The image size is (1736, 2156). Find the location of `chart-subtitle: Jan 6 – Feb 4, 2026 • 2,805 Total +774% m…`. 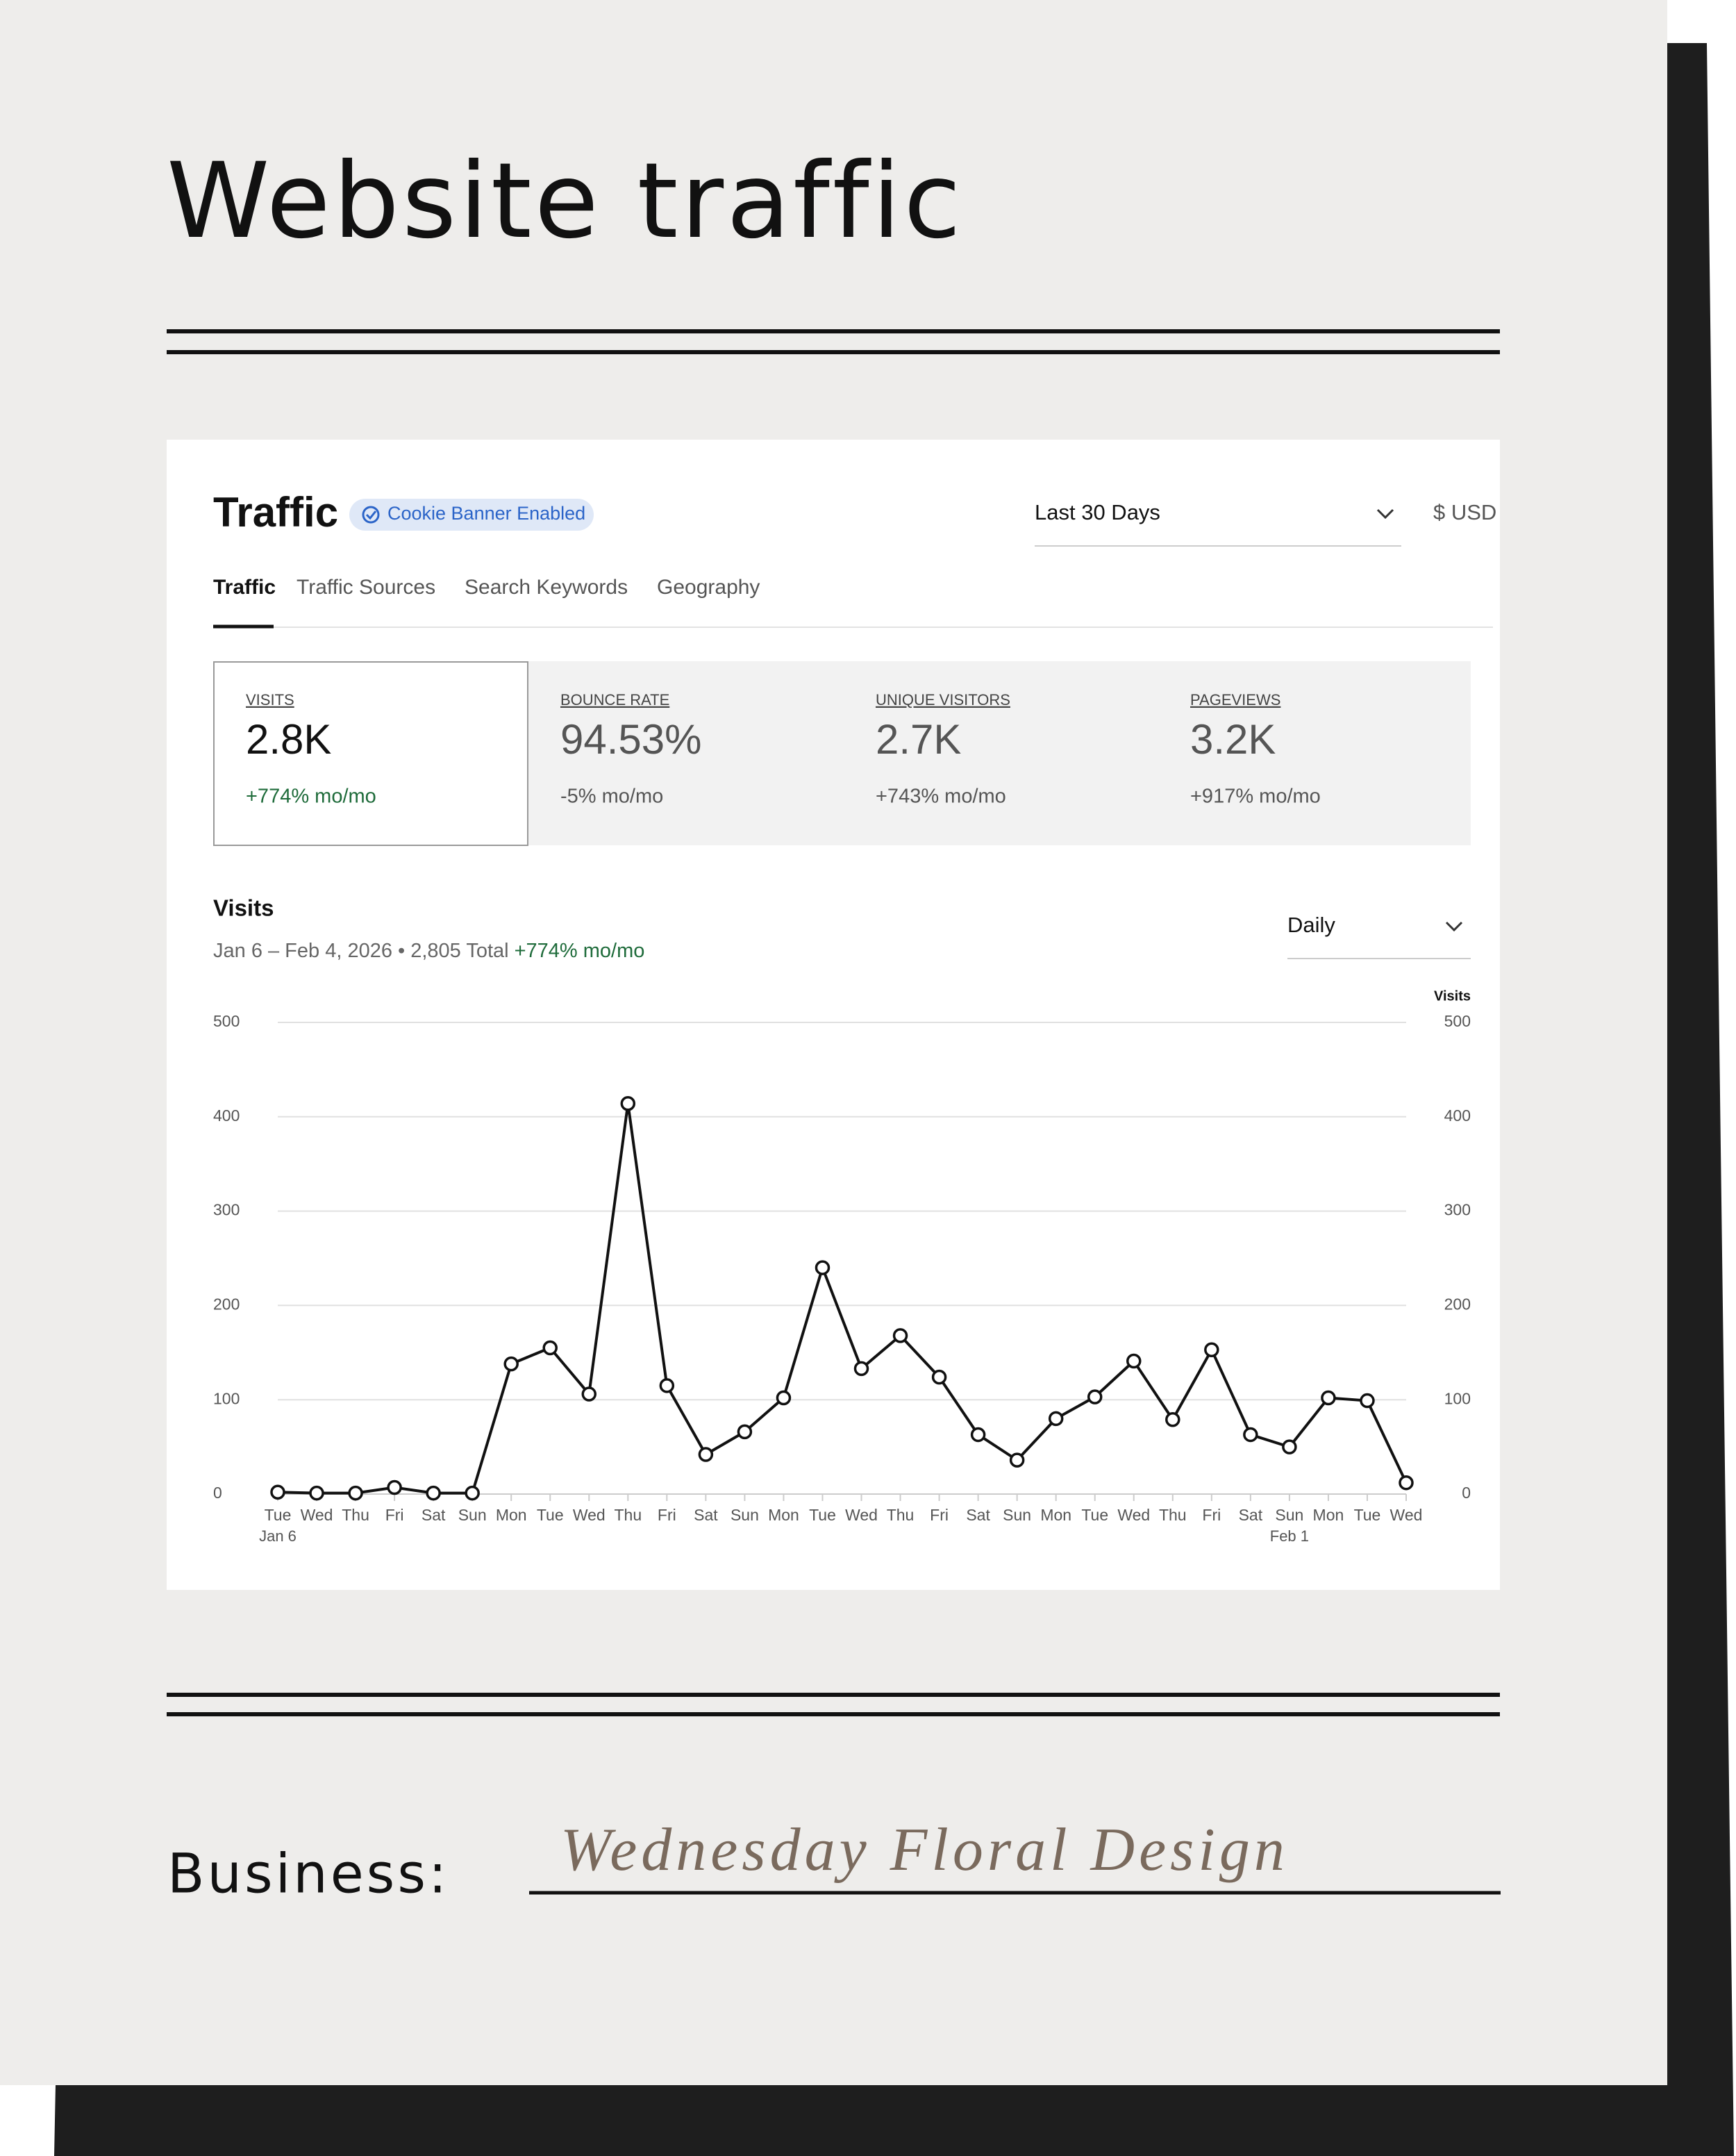

chart-subtitle: Jan 6 – Feb 4, 2026 • 2,805 Total +774% m… is located at coordinates (428, 951).